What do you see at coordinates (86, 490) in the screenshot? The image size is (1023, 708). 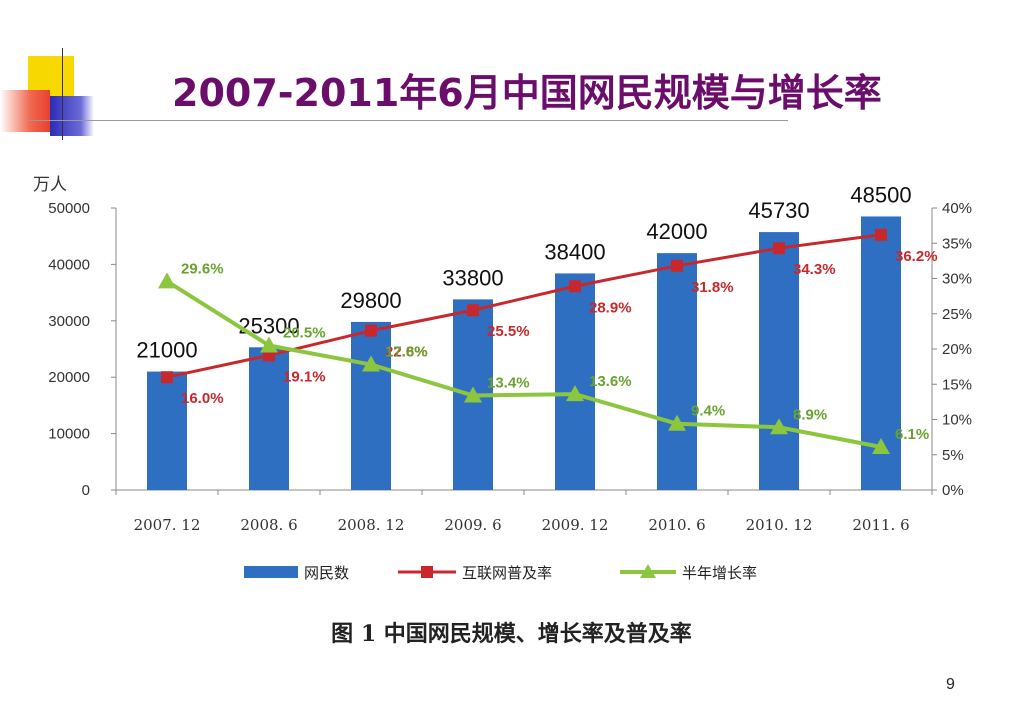 I see `left-axis-tick-label: 0` at bounding box center [86, 490].